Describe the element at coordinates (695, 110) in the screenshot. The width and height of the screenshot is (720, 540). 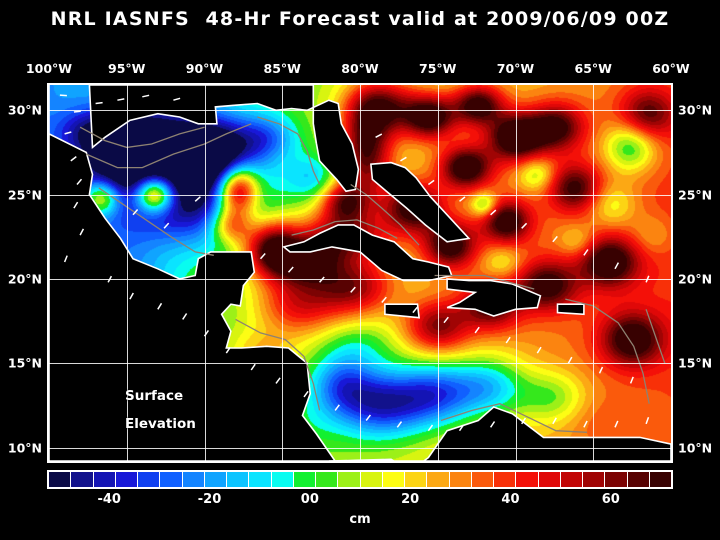
I see `lat-tick-label-right: 30°N` at that location.